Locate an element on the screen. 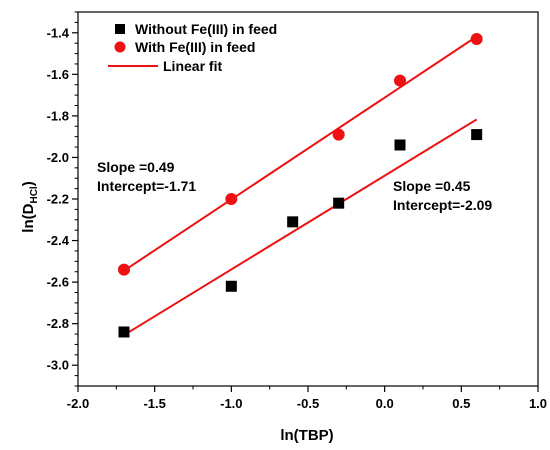 The height and width of the screenshot is (450, 550). y-tick-label: -1.6 is located at coordinates (58, 74).